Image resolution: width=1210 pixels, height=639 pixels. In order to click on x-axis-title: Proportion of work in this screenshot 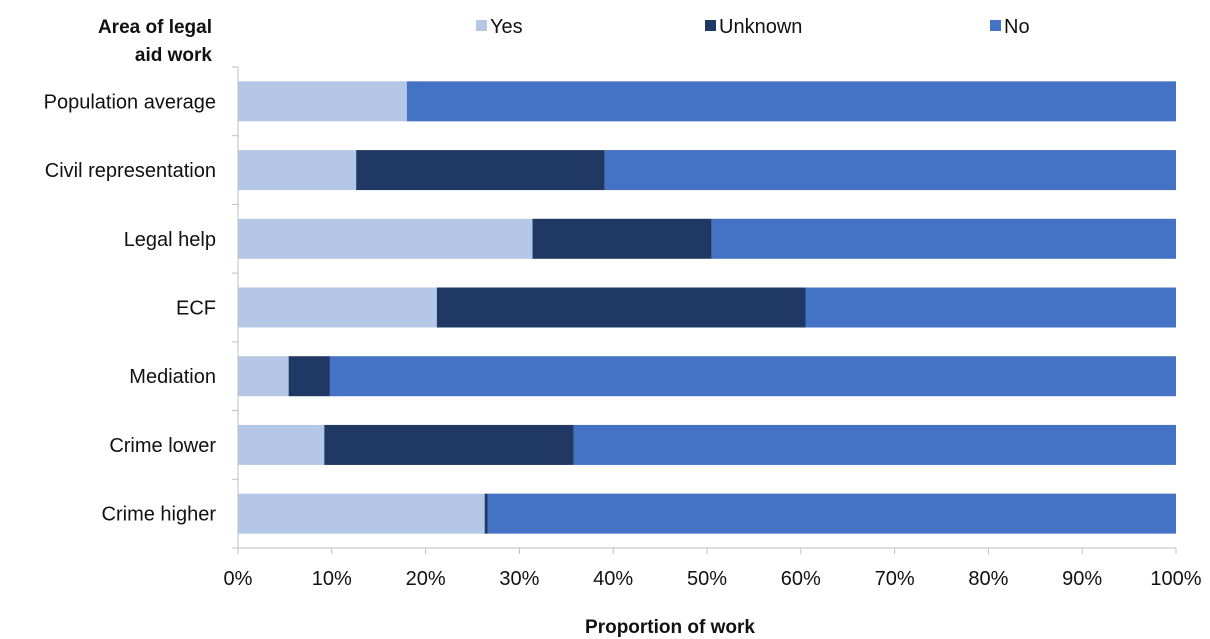, I will do `click(670, 627)`.